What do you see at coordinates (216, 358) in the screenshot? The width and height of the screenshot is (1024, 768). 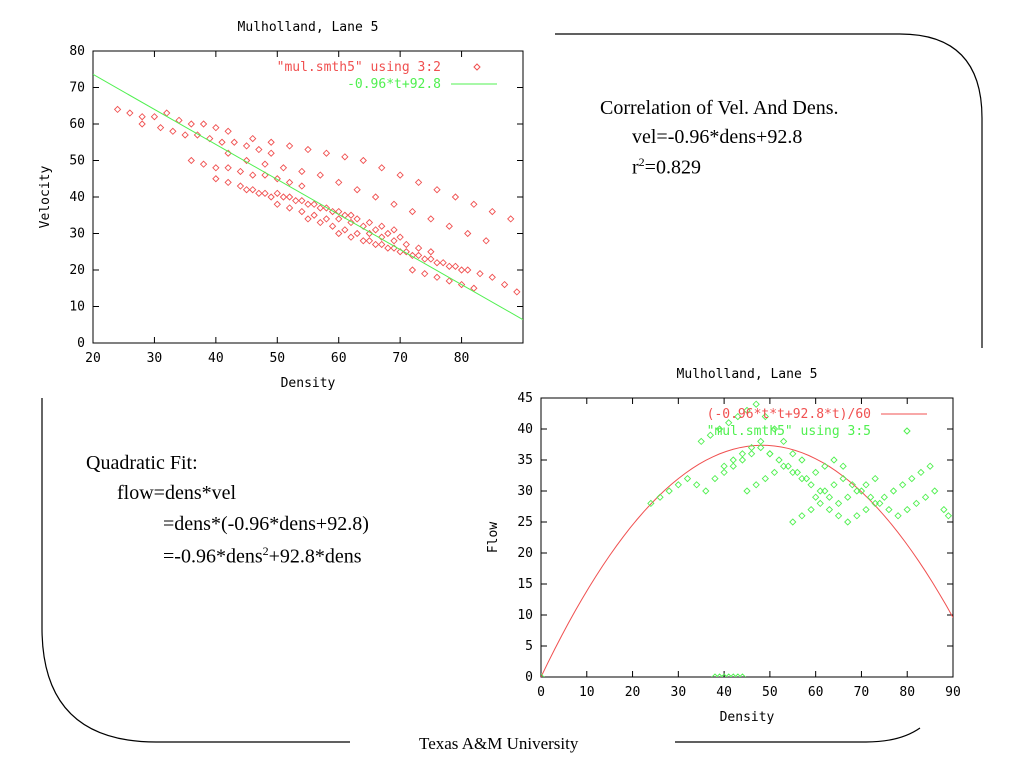 I see `chart1-xtick-label: 40` at bounding box center [216, 358].